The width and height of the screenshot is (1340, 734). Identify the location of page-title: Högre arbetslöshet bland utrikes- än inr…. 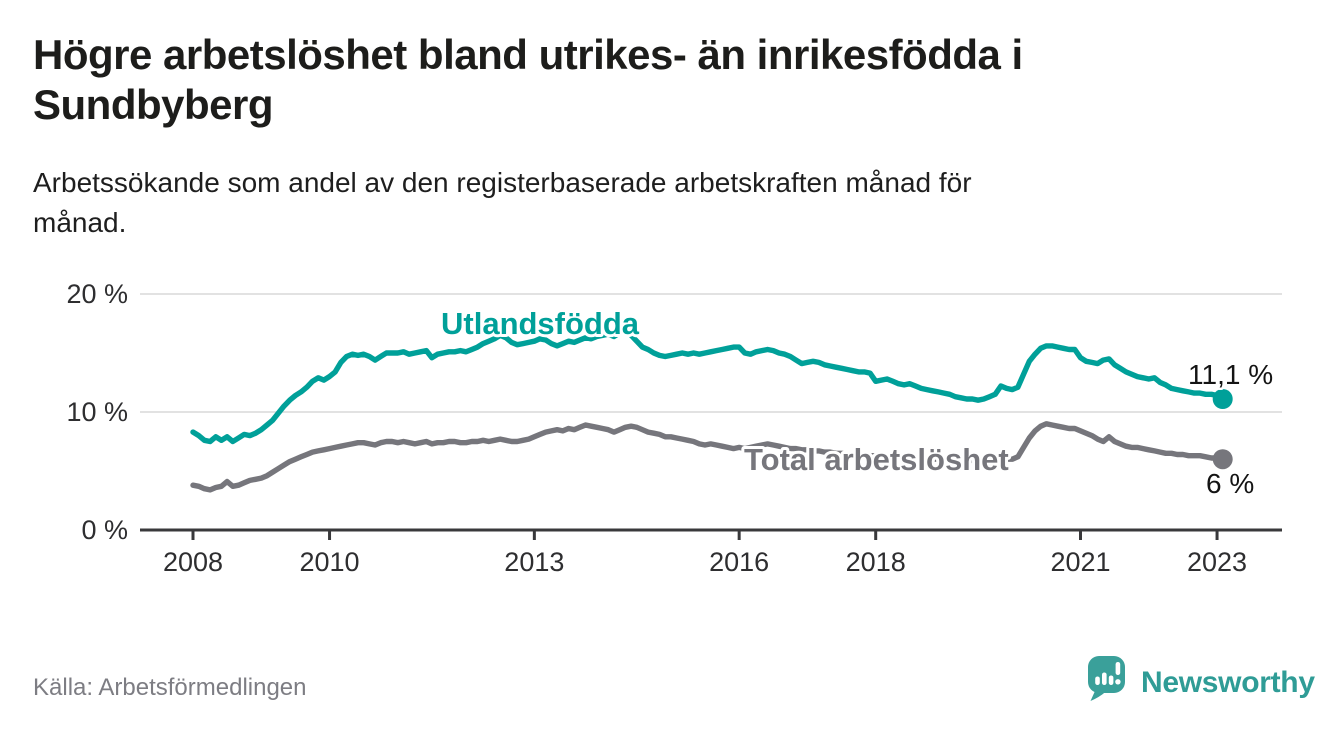
(668, 80).